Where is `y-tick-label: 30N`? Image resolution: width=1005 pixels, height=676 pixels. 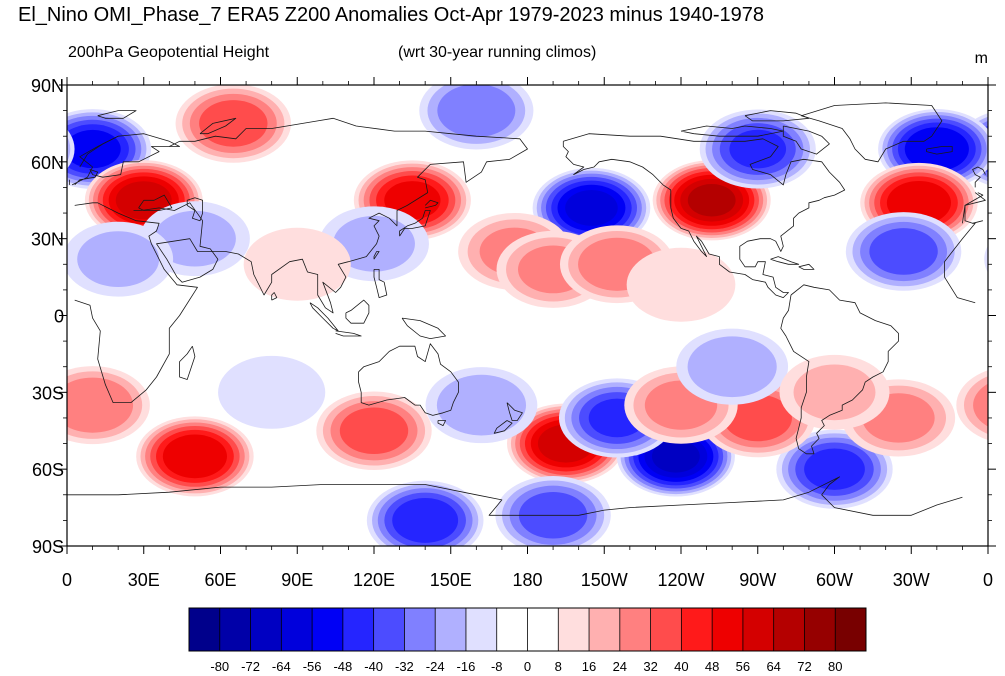
y-tick-label: 30N is located at coordinates (47, 240).